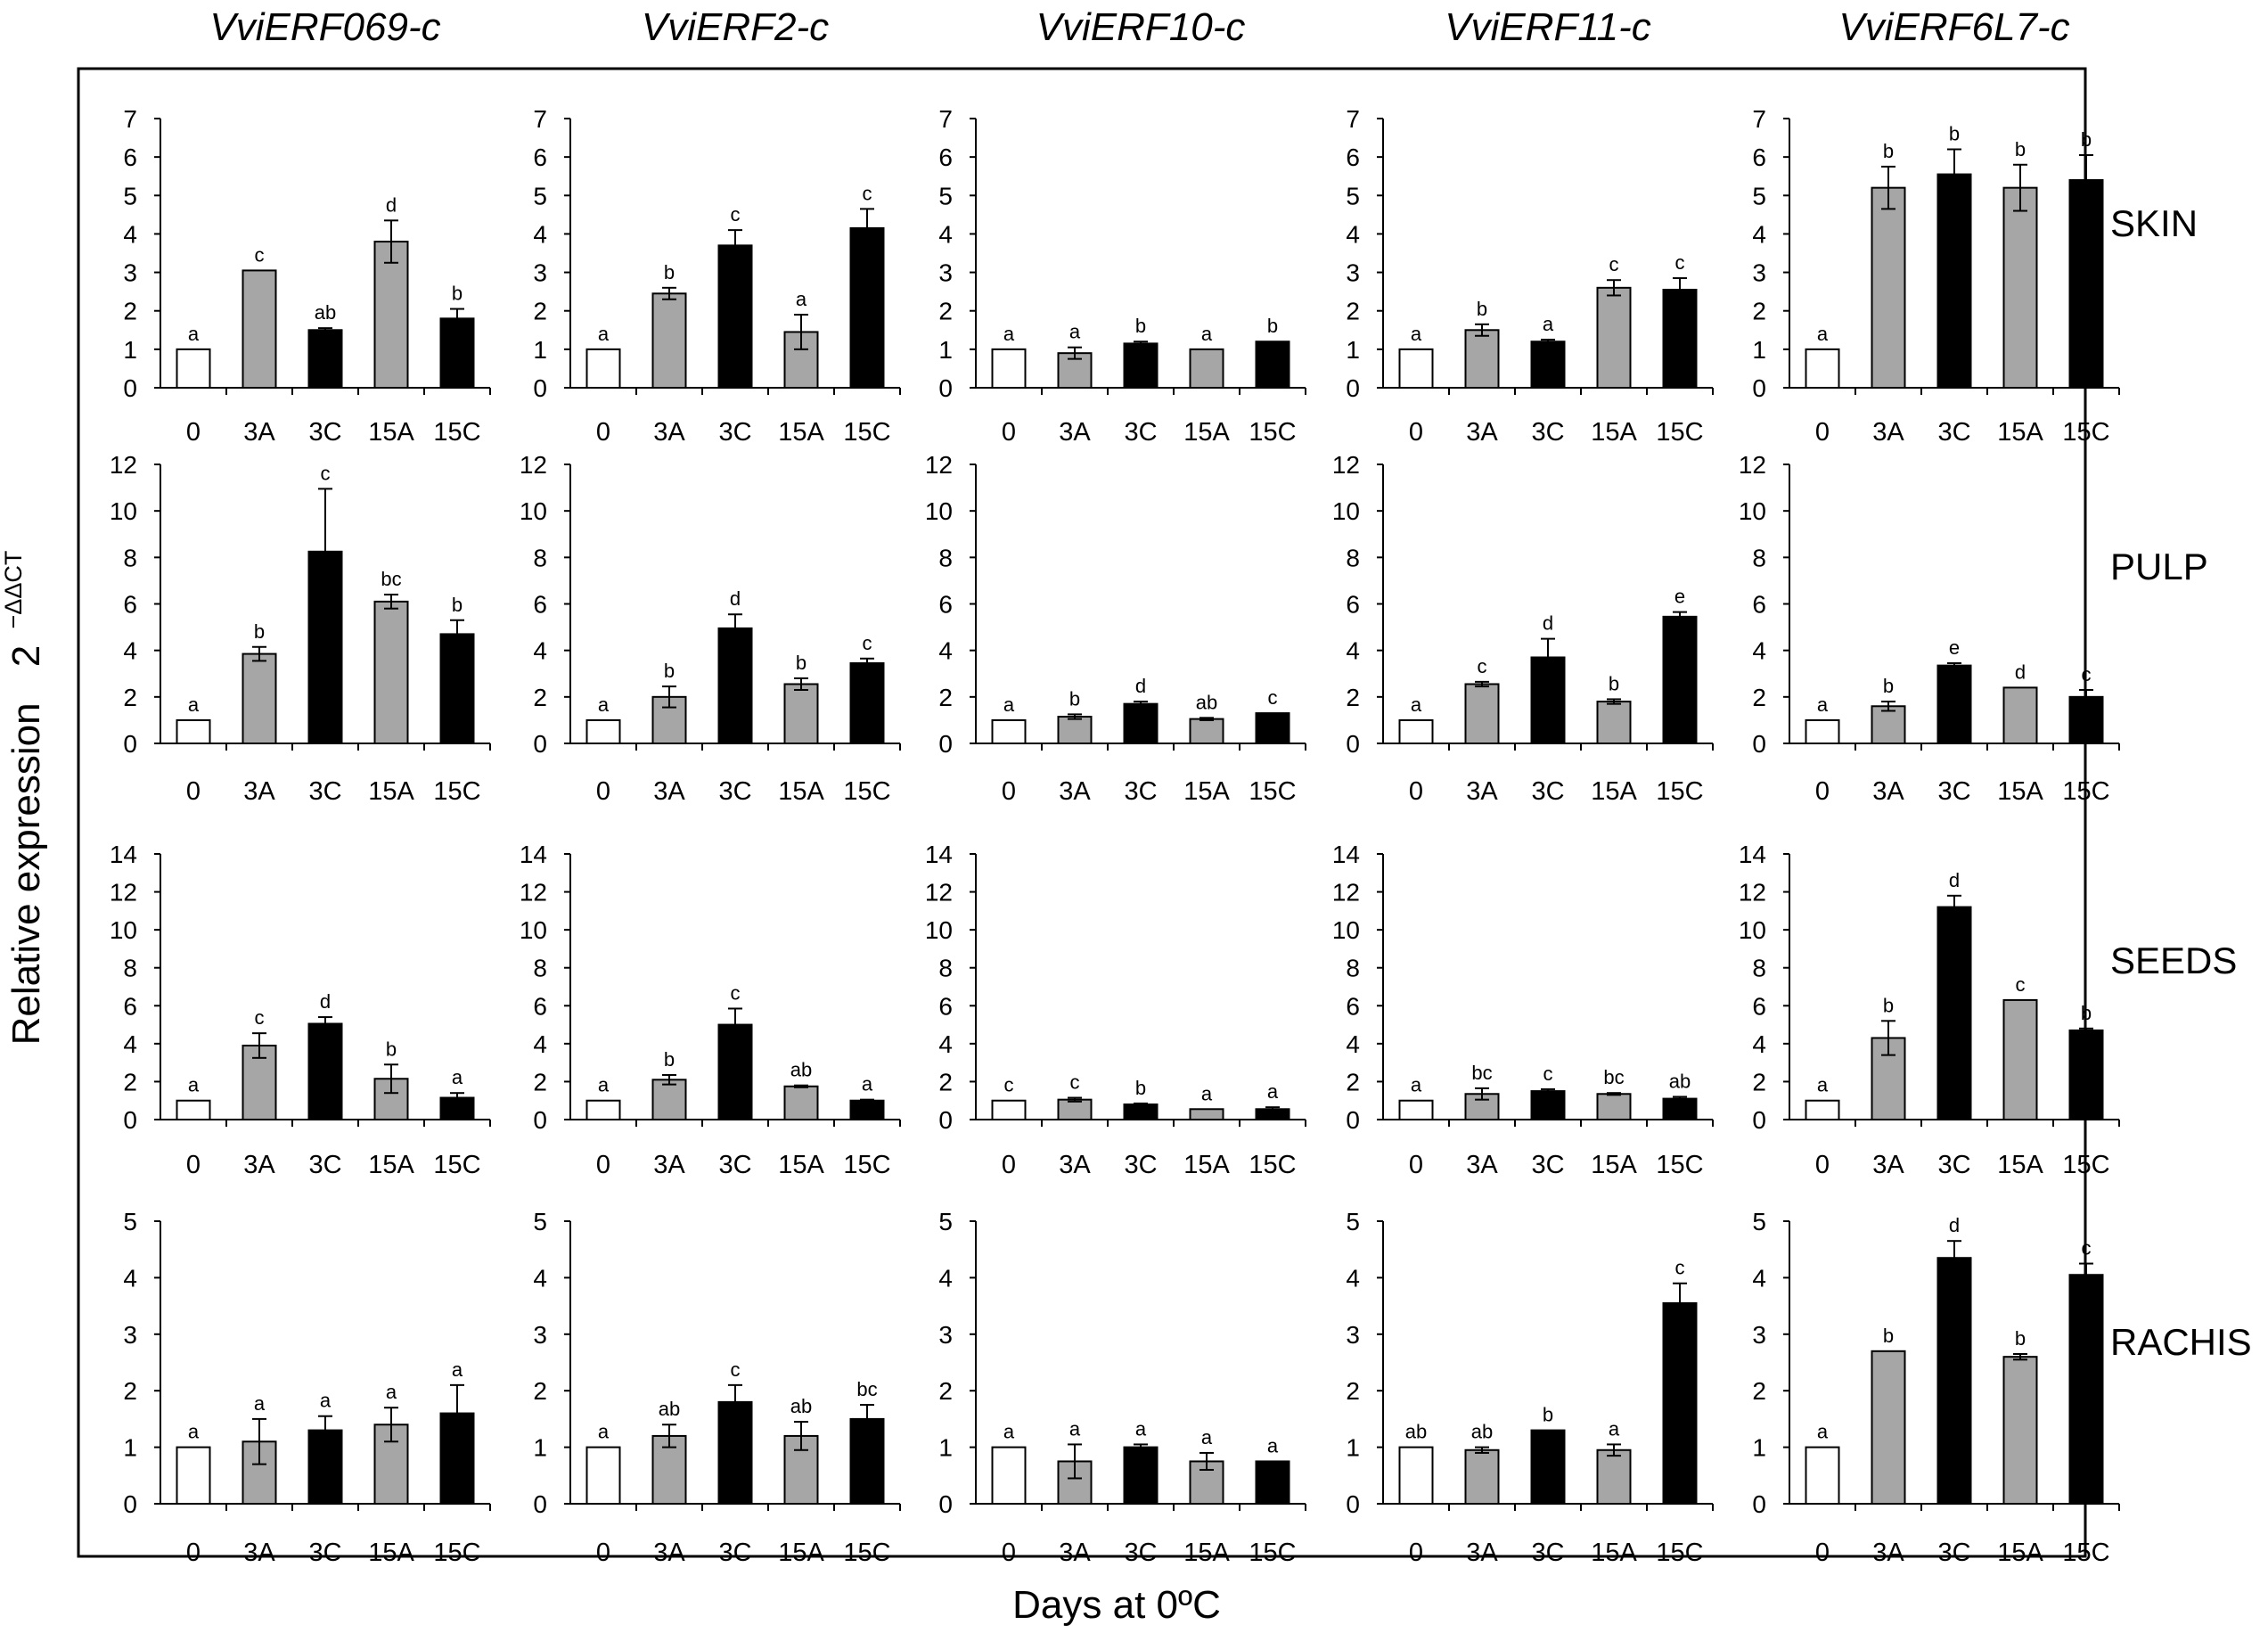 The width and height of the screenshot is (2268, 1633). What do you see at coordinates (945, 697) in the screenshot?
I see `y-tick-label: 2` at bounding box center [945, 697].